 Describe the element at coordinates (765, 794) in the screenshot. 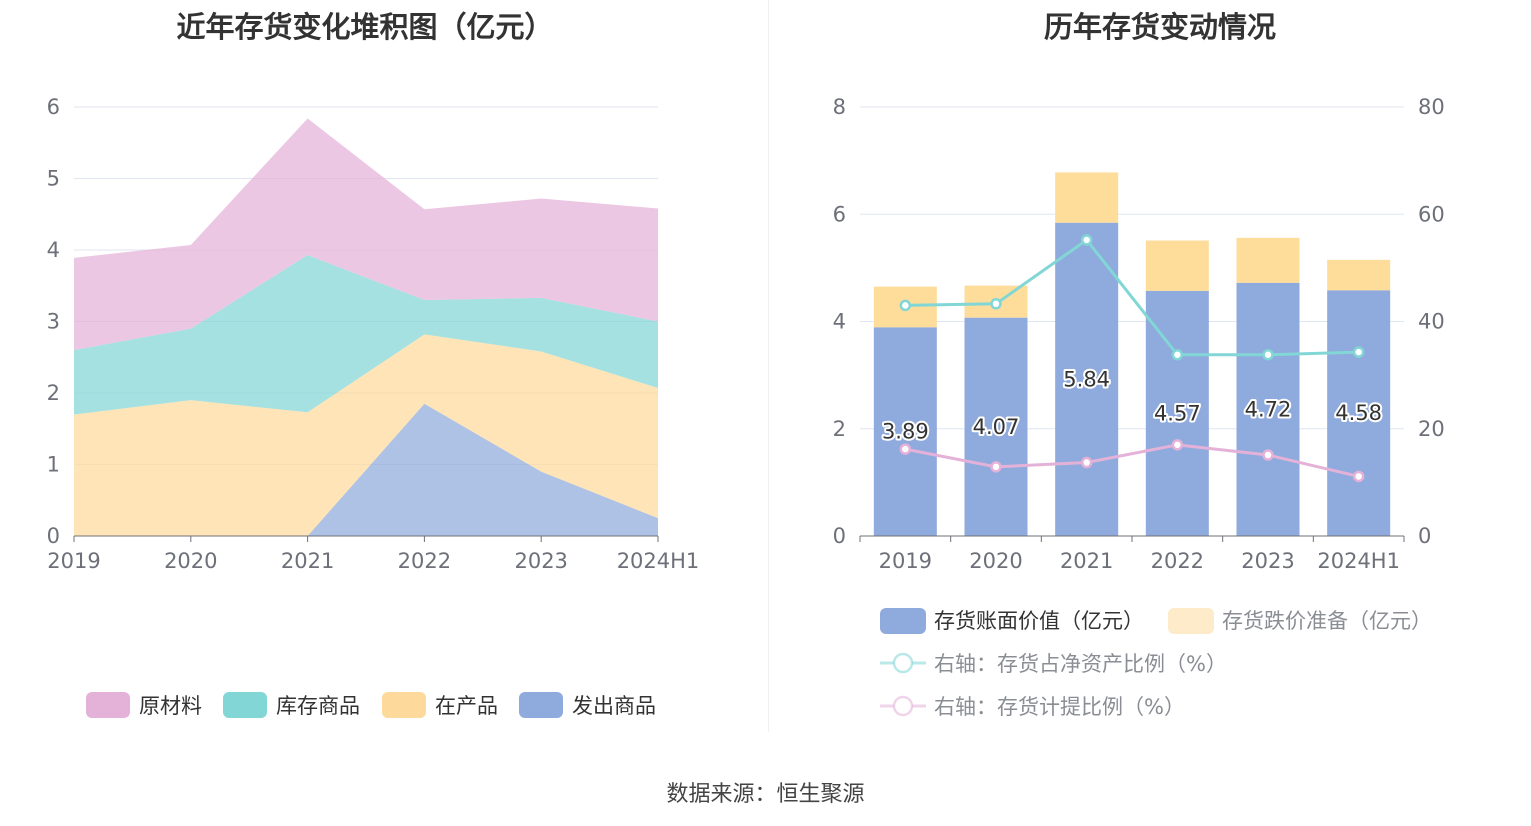

I see `data-source: 数据来源：恒生聚源` at that location.